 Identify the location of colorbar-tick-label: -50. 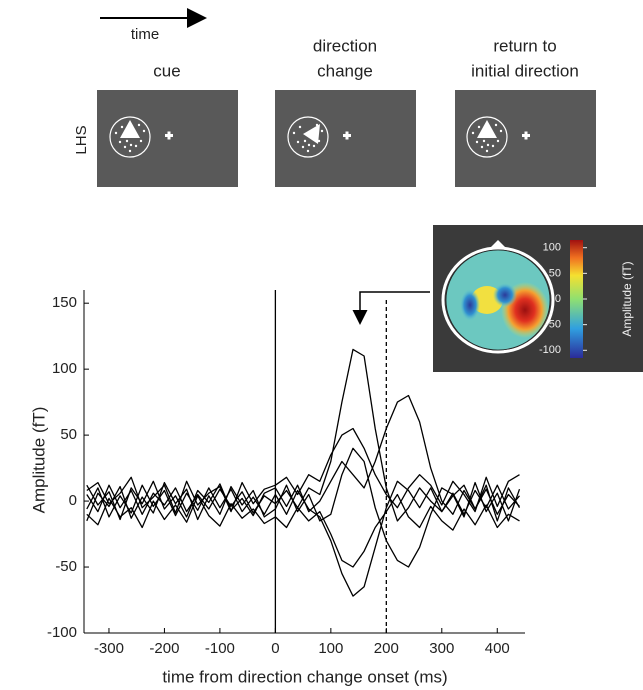
(553, 325).